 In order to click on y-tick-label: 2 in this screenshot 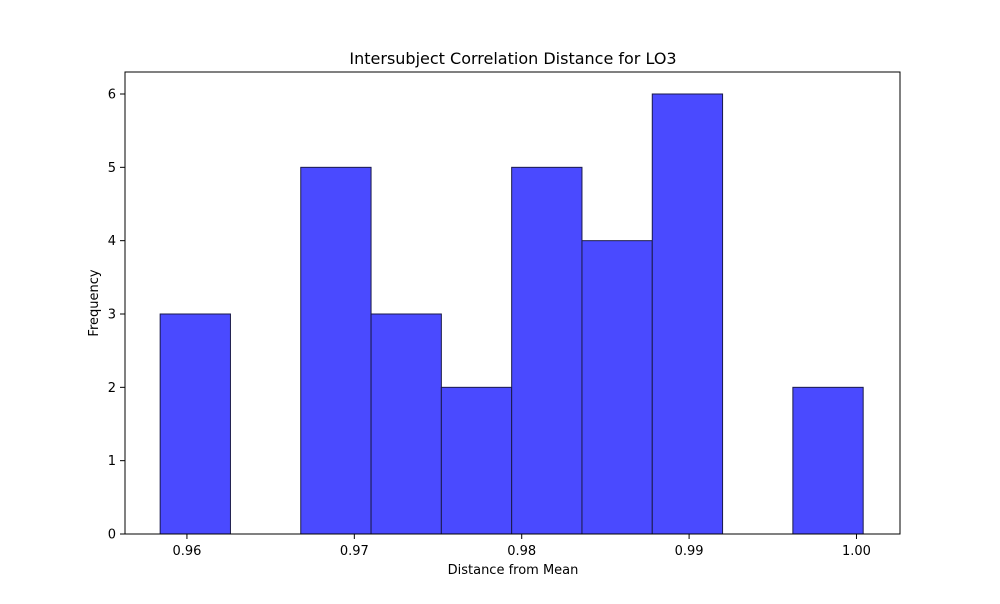, I will do `click(112, 388)`.